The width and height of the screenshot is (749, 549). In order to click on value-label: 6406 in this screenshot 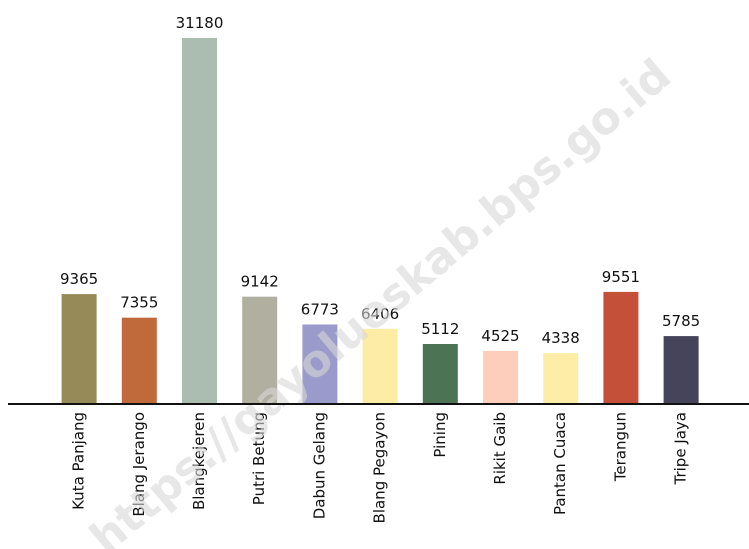, I will do `click(380, 314)`.